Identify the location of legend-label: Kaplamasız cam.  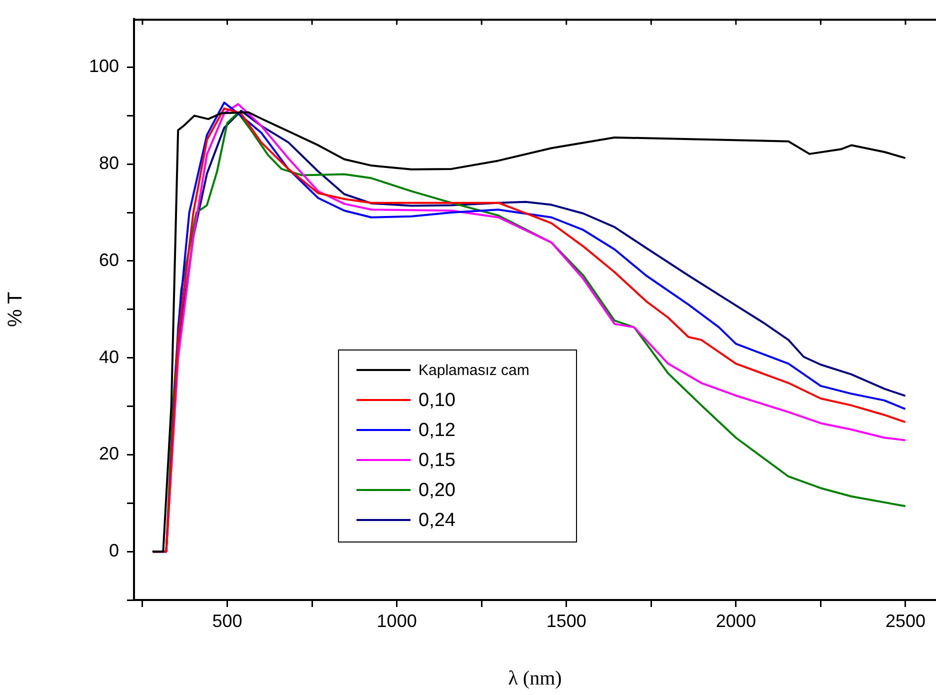
(474, 371).